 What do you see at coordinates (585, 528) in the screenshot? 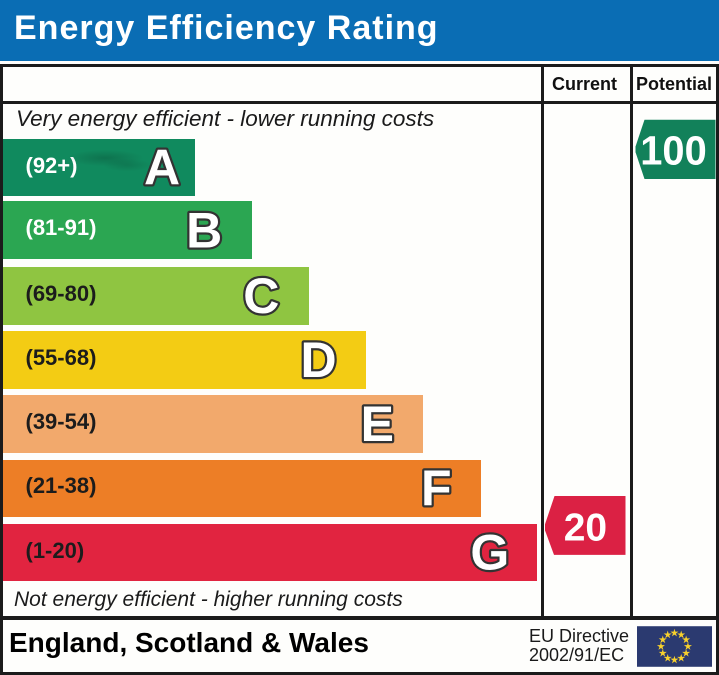
I see `svg-text: 20` at bounding box center [585, 528].